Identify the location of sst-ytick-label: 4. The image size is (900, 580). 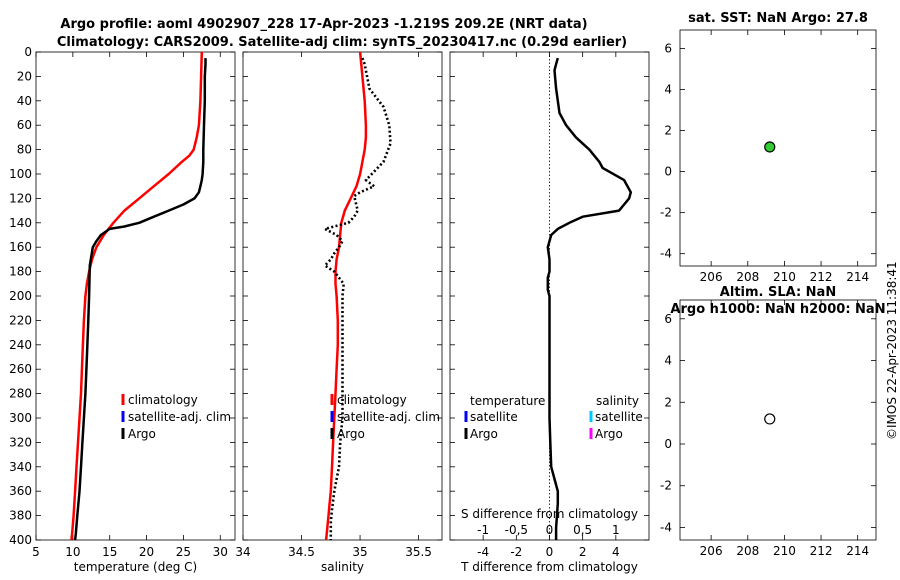
(668, 90).